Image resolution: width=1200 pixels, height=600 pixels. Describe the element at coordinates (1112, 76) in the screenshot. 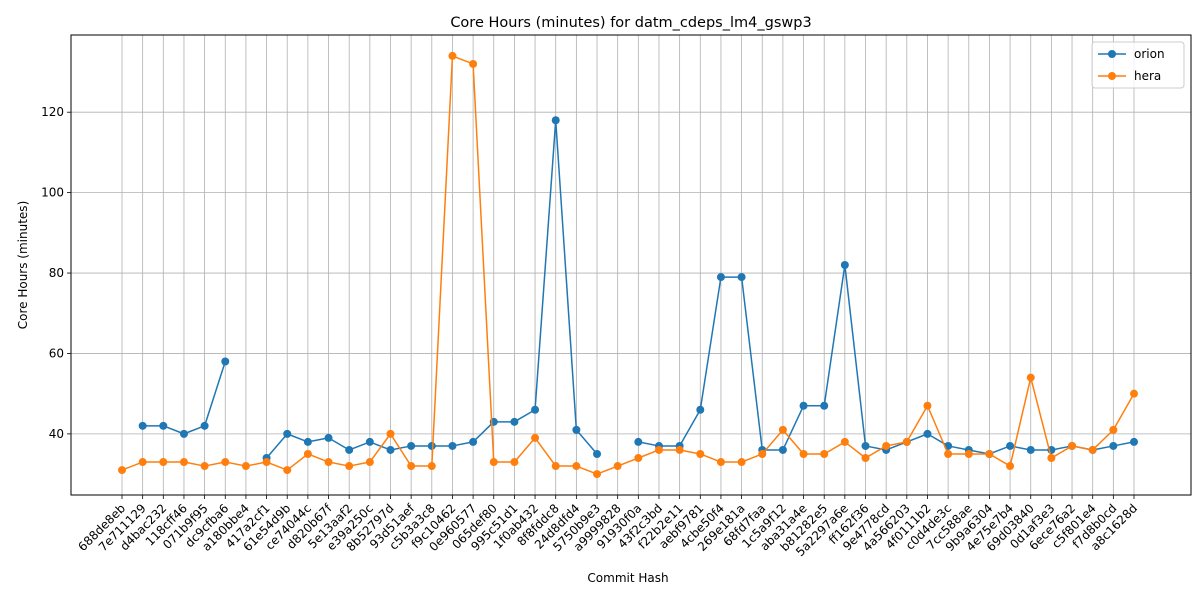

I see `legend-marker-hera` at that location.